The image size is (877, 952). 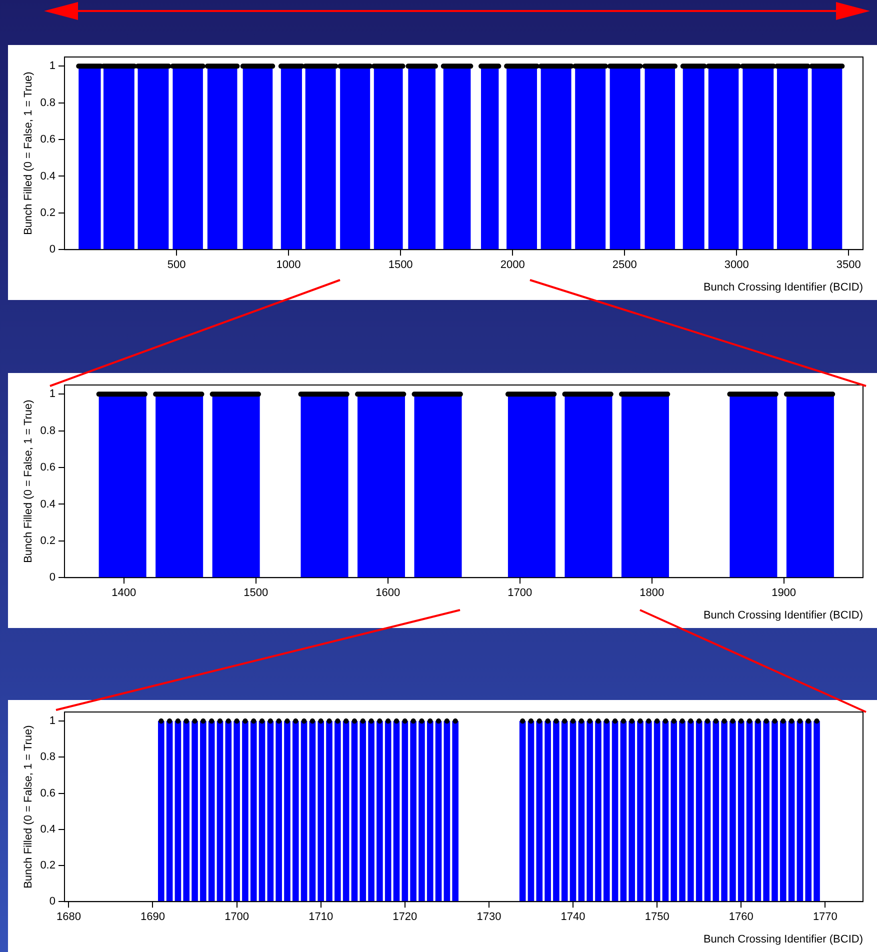 I want to click on x-tick-label: 1400, so click(x=124, y=593).